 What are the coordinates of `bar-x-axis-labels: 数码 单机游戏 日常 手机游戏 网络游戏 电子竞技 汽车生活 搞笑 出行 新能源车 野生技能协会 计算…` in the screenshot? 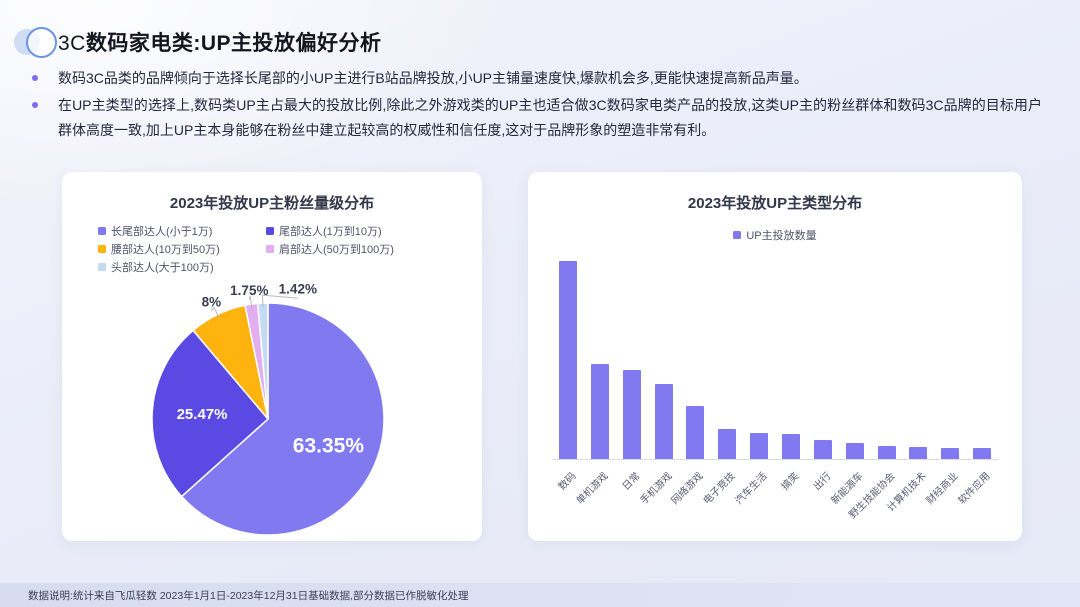 It's located at (775, 492).